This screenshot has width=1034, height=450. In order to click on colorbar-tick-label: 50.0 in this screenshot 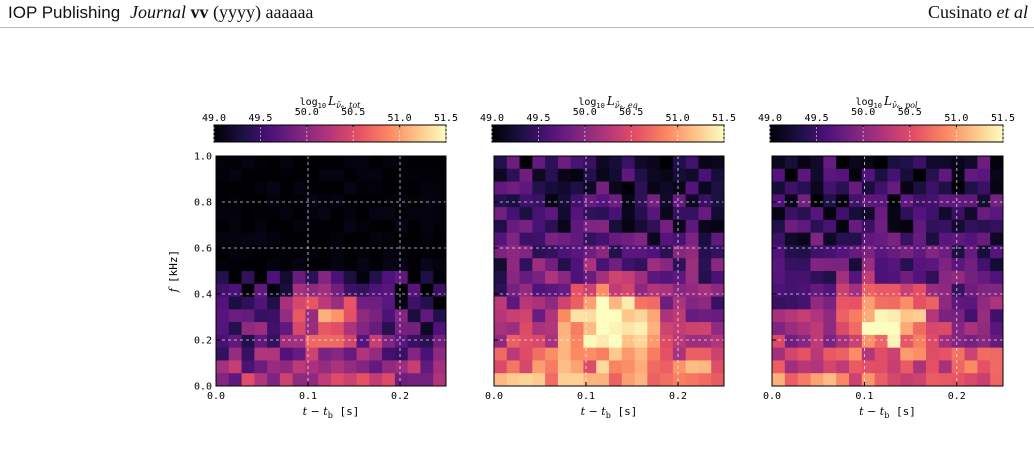, I will do `click(307, 112)`.